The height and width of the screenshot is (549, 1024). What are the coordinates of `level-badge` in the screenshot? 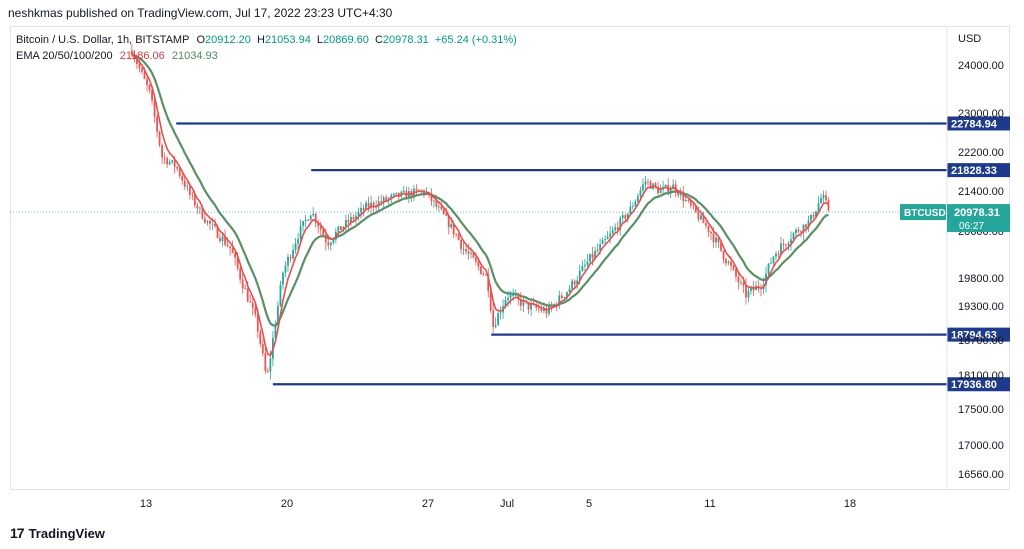 It's located at (978, 334).